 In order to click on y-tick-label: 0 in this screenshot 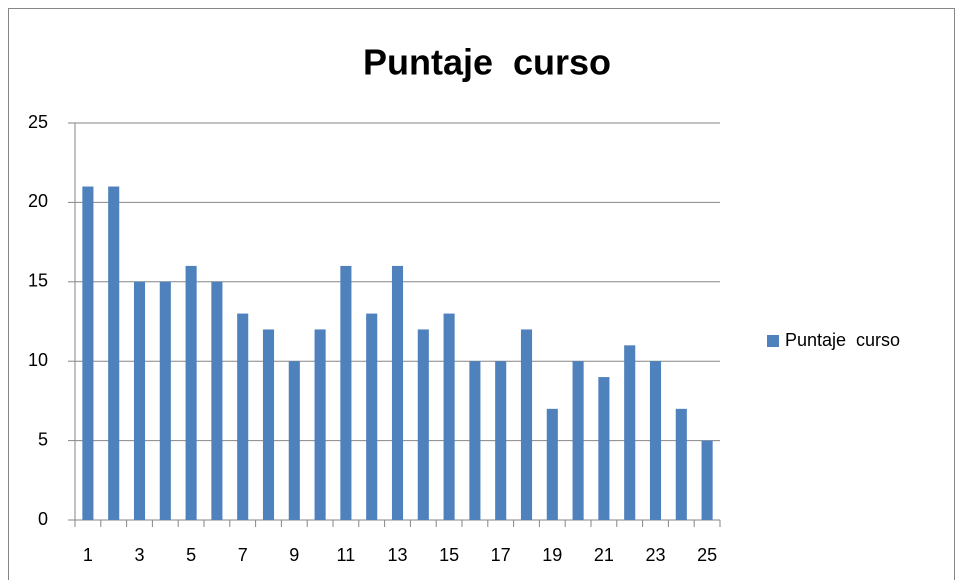, I will do `click(43, 519)`.